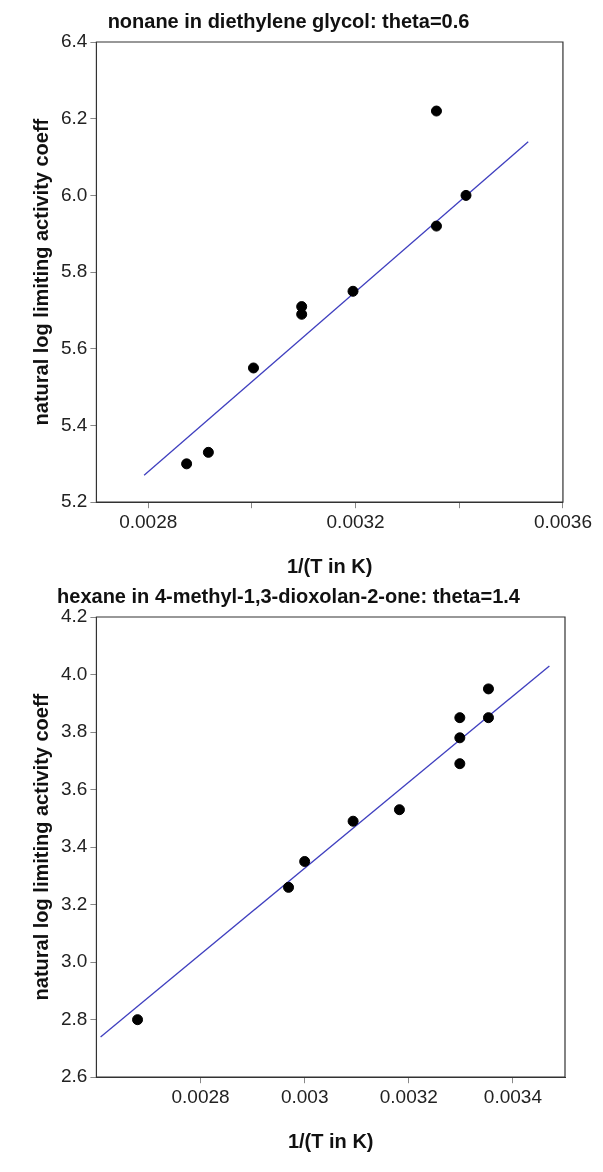 This screenshot has height=1172, width=603. What do you see at coordinates (74, 846) in the screenshot?
I see `y-tick-label: 3.4` at bounding box center [74, 846].